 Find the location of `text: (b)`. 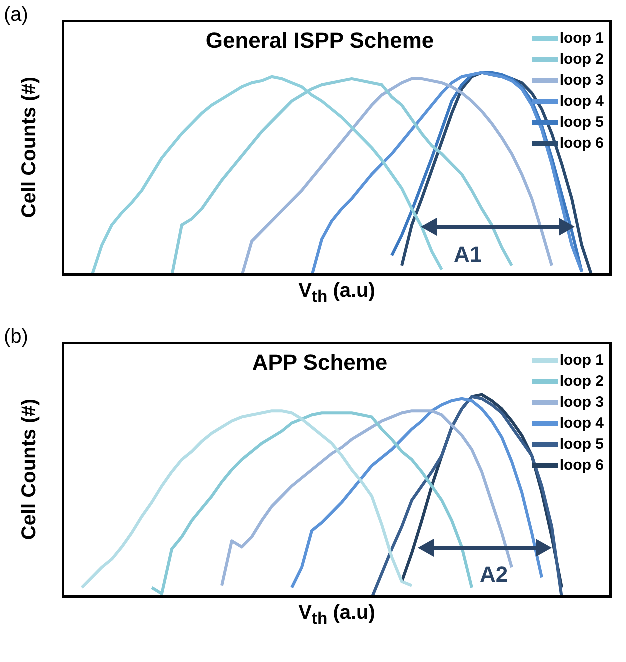

text: (b) is located at coordinates (16, 337).